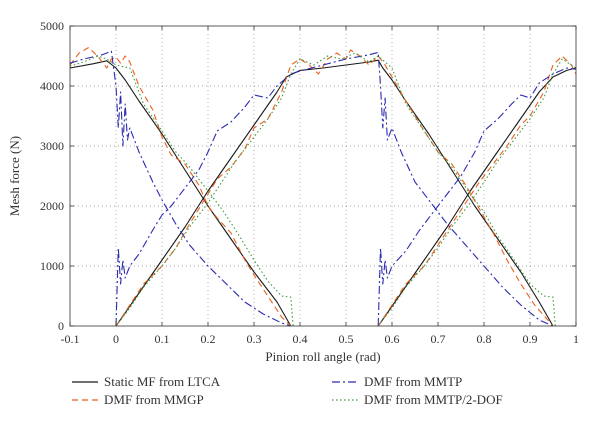 Image resolution: width=600 pixels, height=429 pixels. What do you see at coordinates (438, 339) in the screenshot?
I see `x-tick-label: 0.7` at bounding box center [438, 339].